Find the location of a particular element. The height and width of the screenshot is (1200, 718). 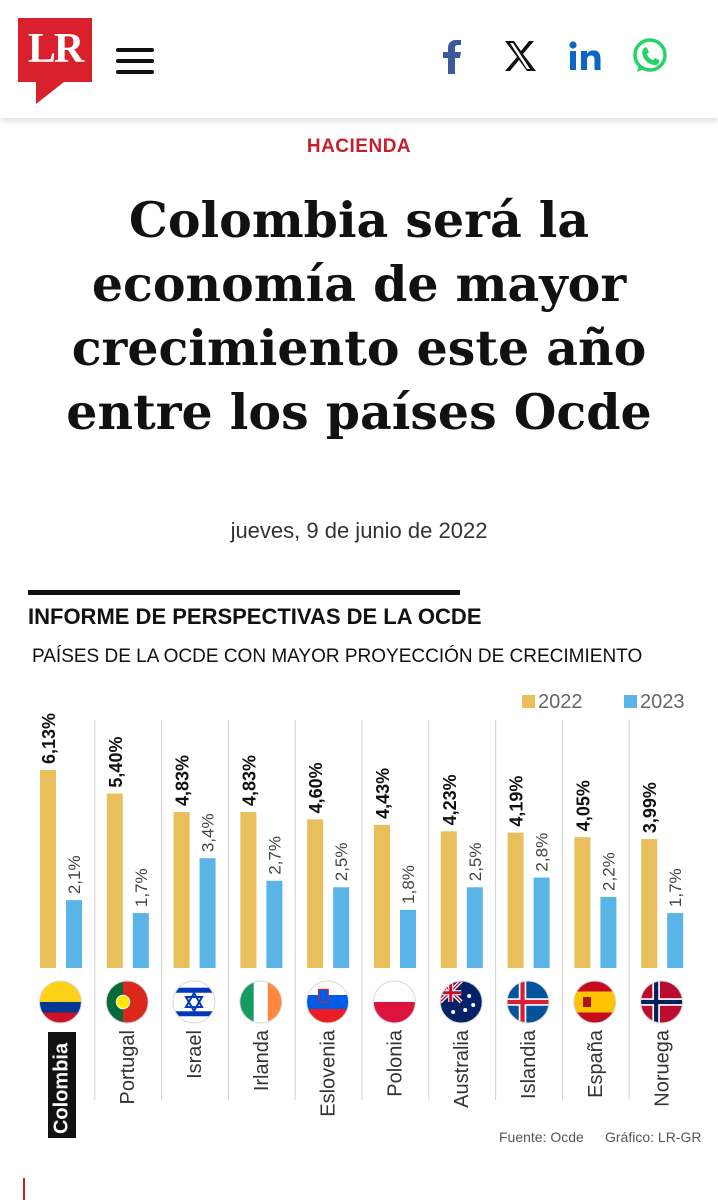

site-header: LR is located at coordinates (359, 59).